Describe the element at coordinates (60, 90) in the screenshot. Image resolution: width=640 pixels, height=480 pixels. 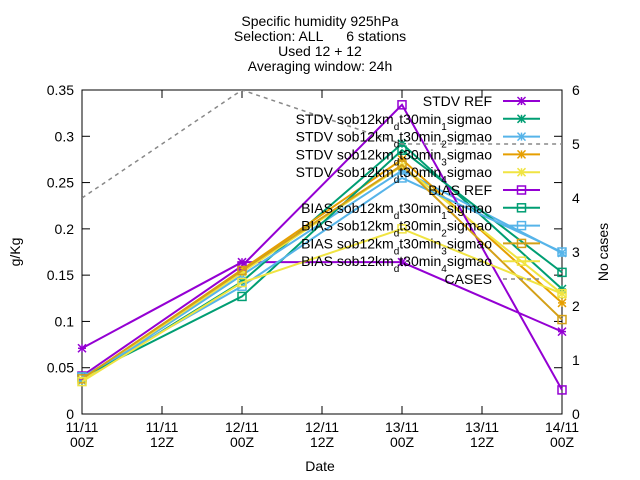
I see `y-tick-label: 0.35` at that location.